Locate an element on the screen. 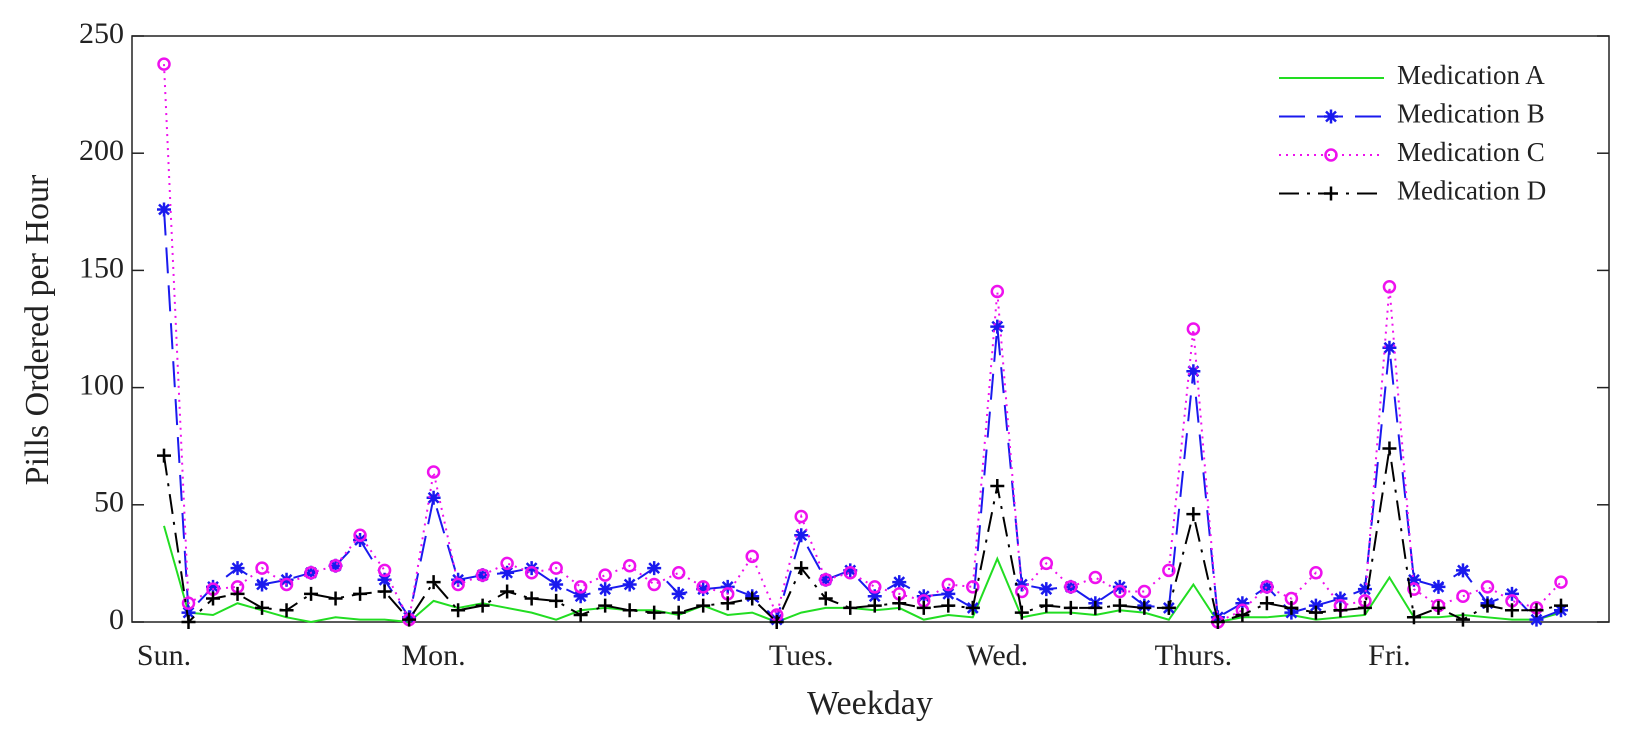  x-axis-label: Weekday is located at coordinates (870, 703).